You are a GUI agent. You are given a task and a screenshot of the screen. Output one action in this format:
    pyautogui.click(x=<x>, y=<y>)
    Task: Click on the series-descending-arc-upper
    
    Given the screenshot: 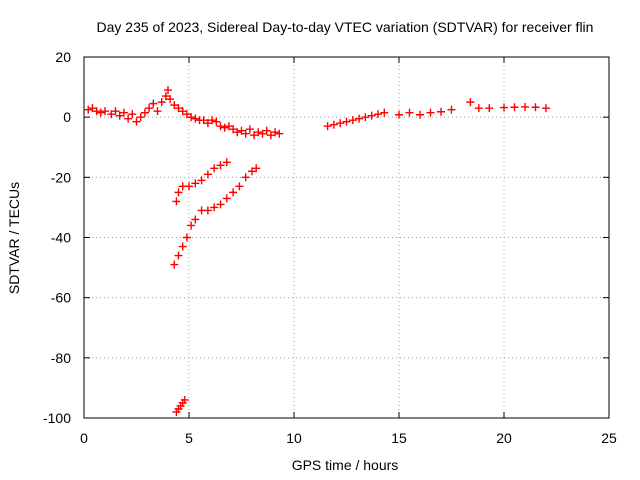 What is the action you would take?
    pyautogui.click(x=201, y=182)
    